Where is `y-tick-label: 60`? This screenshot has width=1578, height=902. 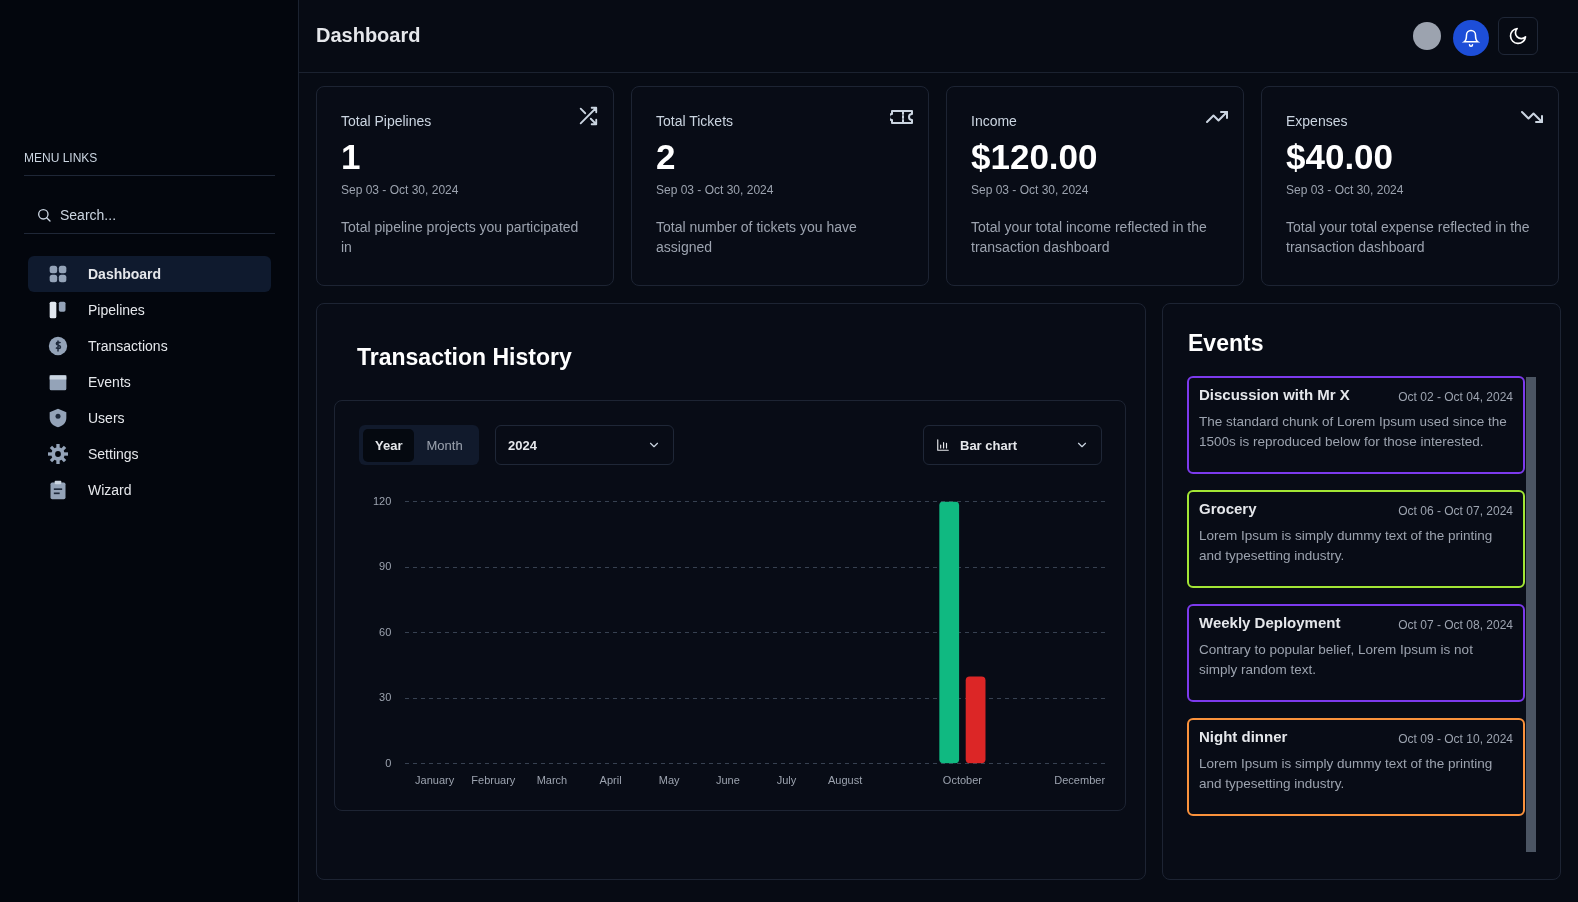 y-tick-label: 60 is located at coordinates (385, 631).